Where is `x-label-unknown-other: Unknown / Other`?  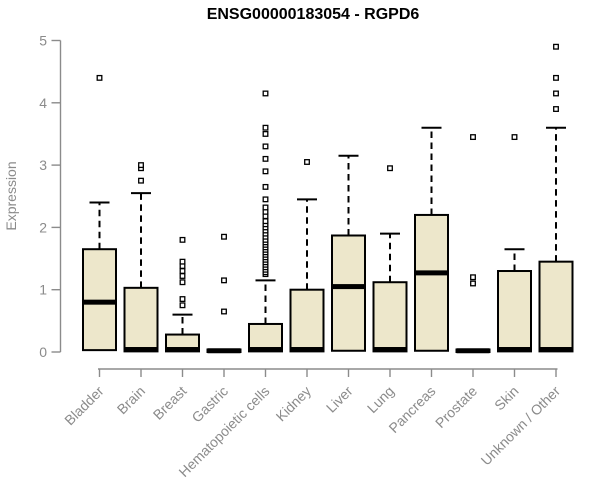 x-label-unknown-other: Unknown / Other is located at coordinates (521, 426).